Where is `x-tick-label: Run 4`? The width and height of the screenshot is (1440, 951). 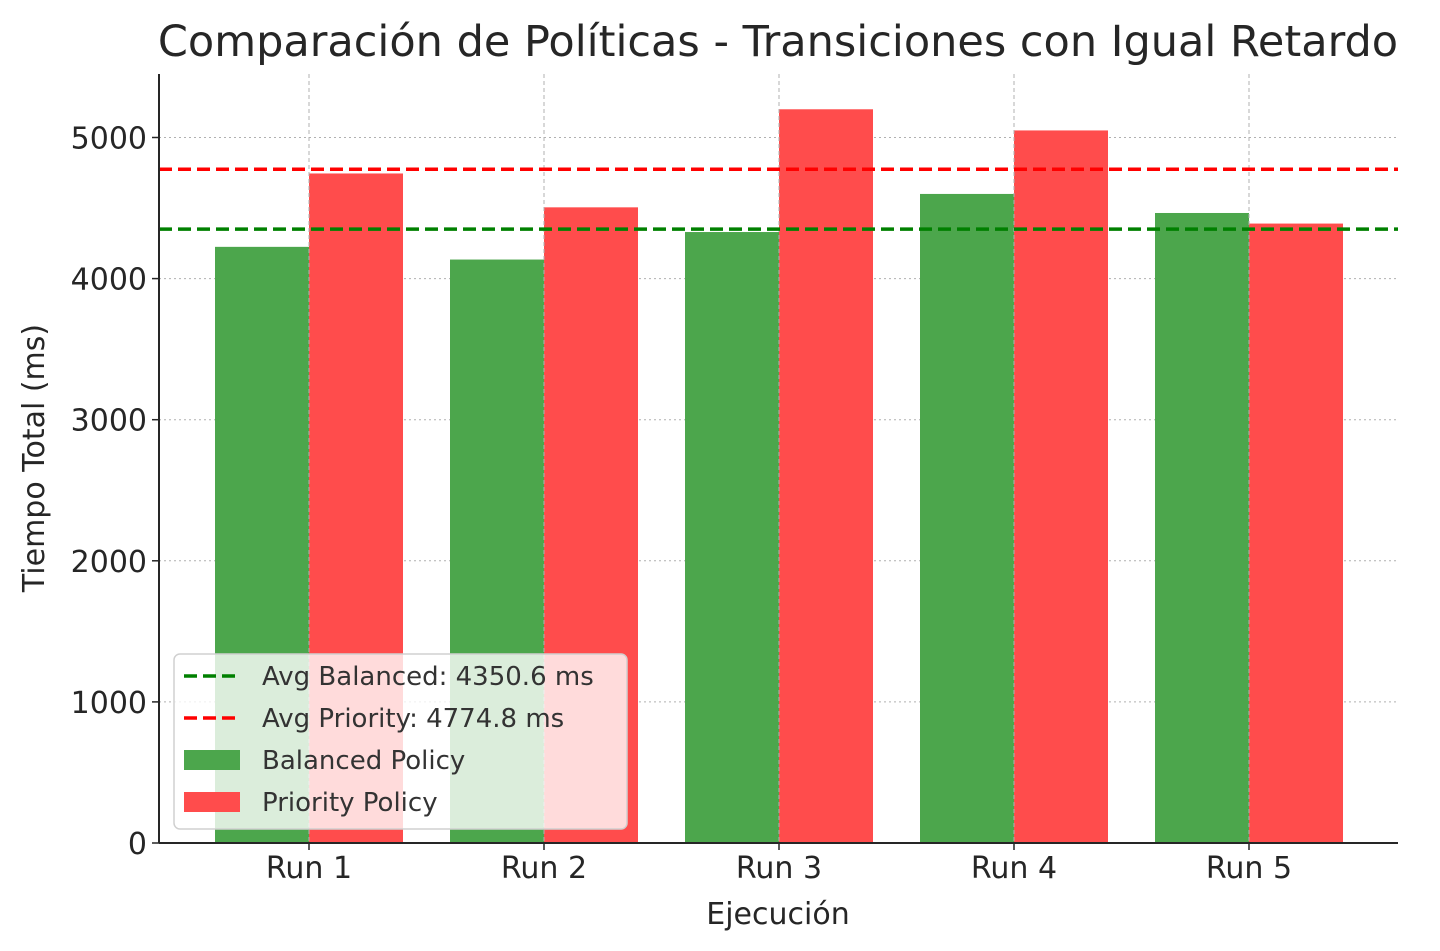
x-tick-label: Run 4 is located at coordinates (1014, 868).